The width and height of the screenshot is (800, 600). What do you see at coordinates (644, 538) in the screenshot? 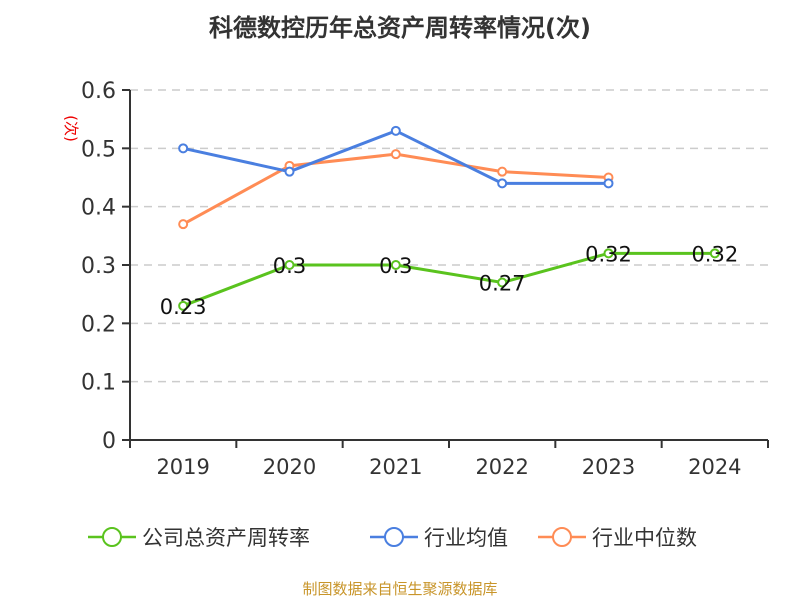
I see `legend-label: 行业中位数` at bounding box center [644, 538].